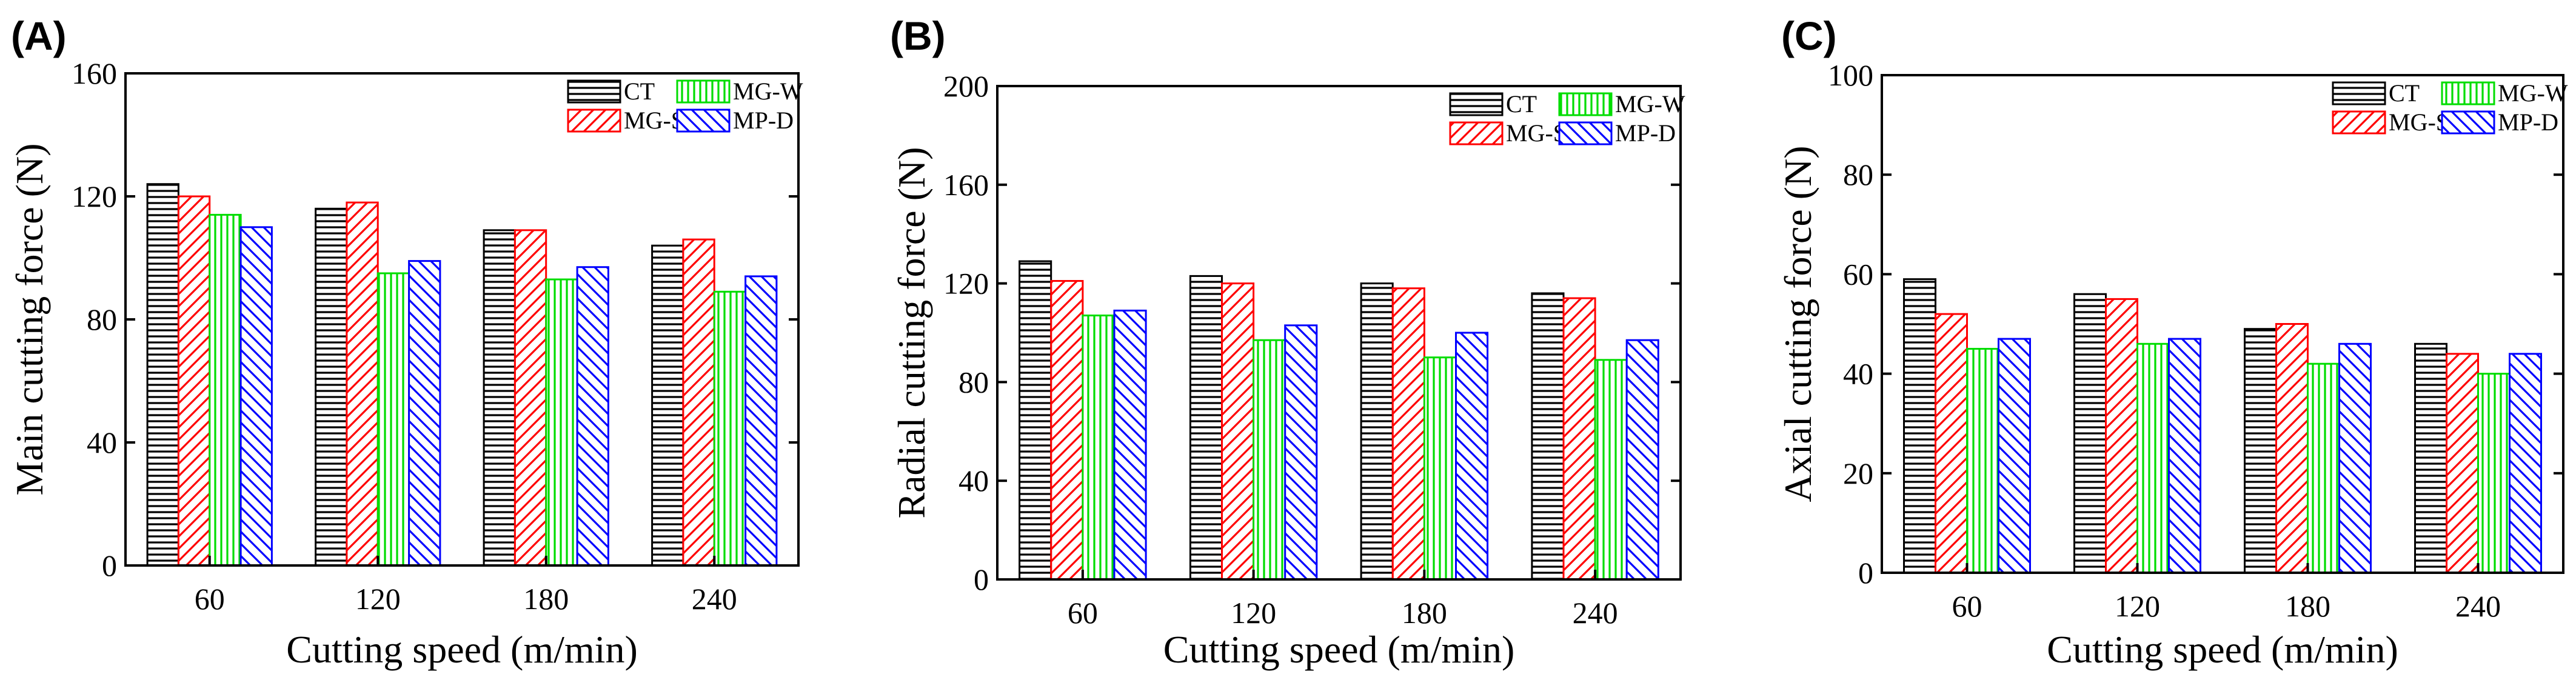 The width and height of the screenshot is (2576, 677). Describe the element at coordinates (918, 35) in the screenshot. I see `panel-b-label: (B)` at that location.